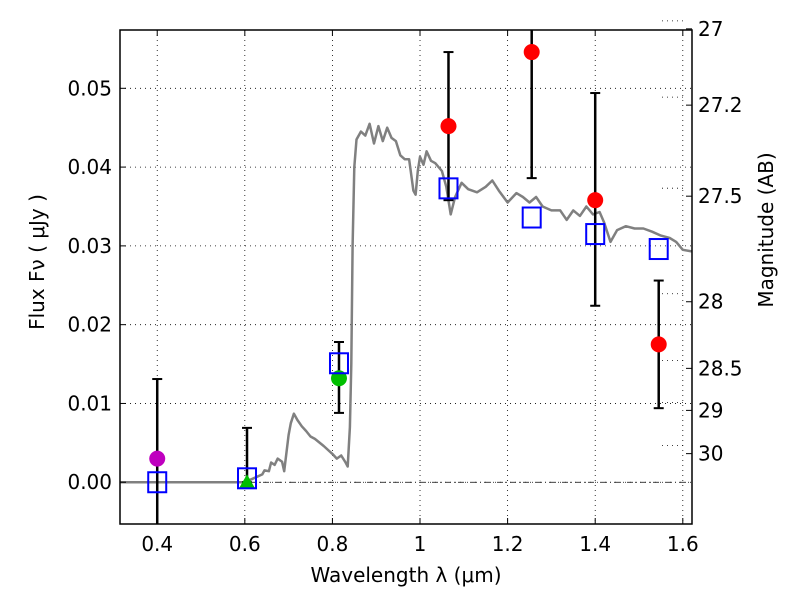 This screenshot has height=600, width=800. What do you see at coordinates (89, 482) in the screenshot?
I see `y-tick-label: 0.00` at bounding box center [89, 482].